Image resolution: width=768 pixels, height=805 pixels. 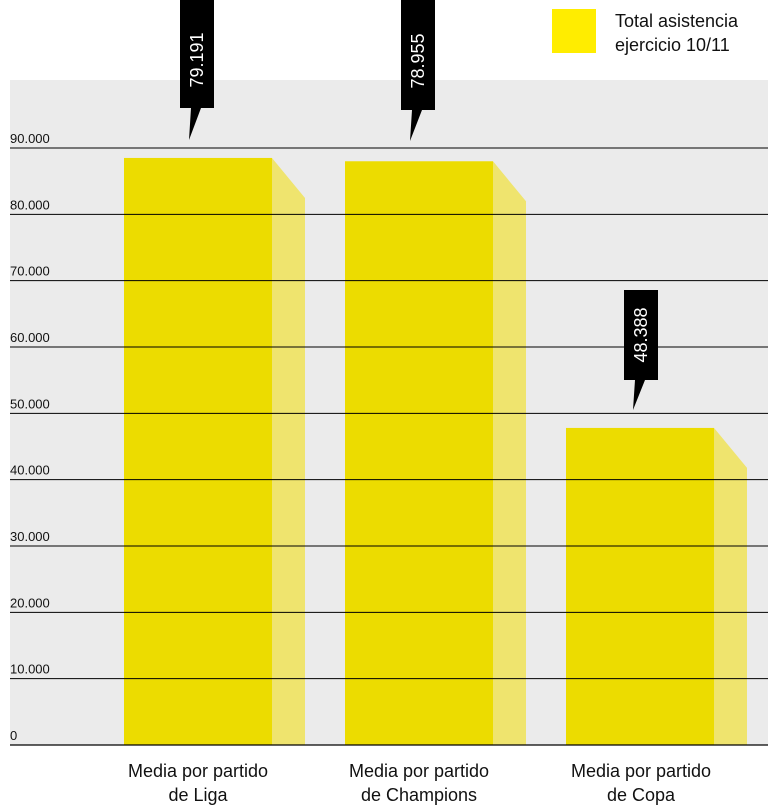 I want to click on y-tick-label: 30.000, so click(x=30, y=536).